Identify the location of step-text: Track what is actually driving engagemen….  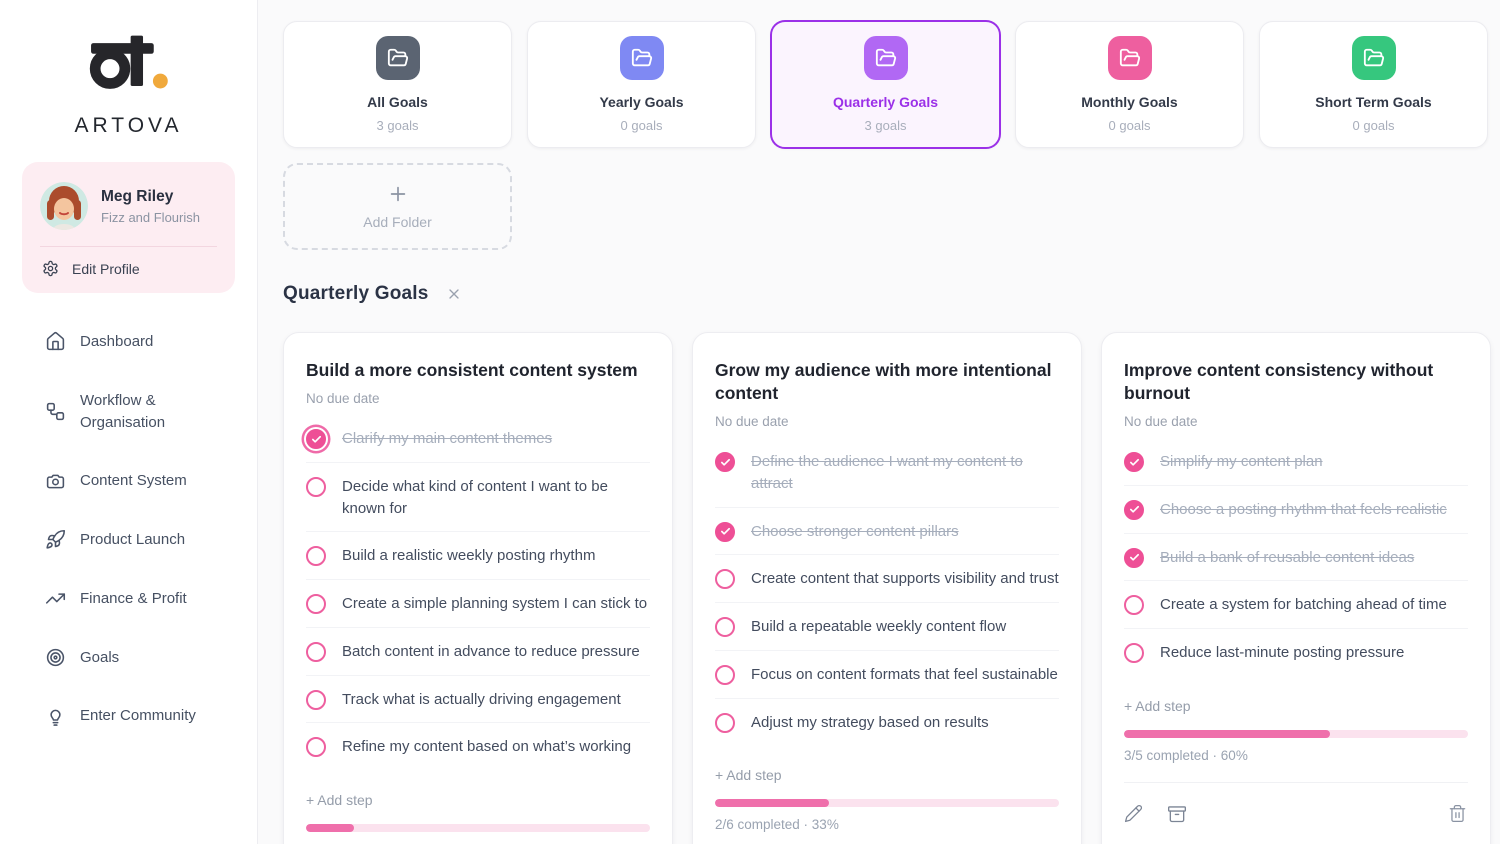
(481, 699).